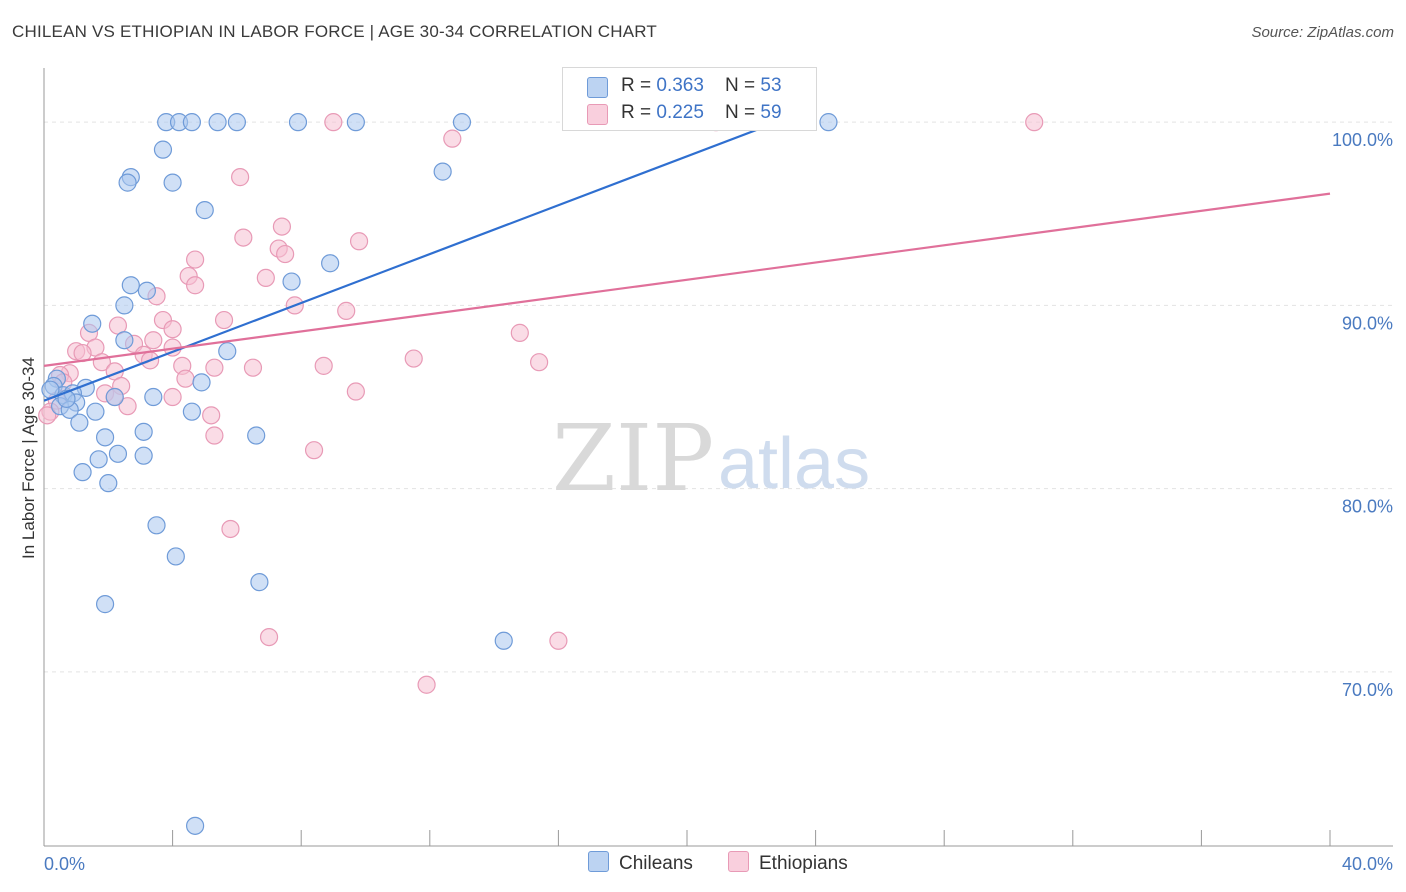 This screenshot has width=1406, height=892. Describe the element at coordinates (743, 112) in the screenshot. I see `ethiopians-n-label: N =` at that location.